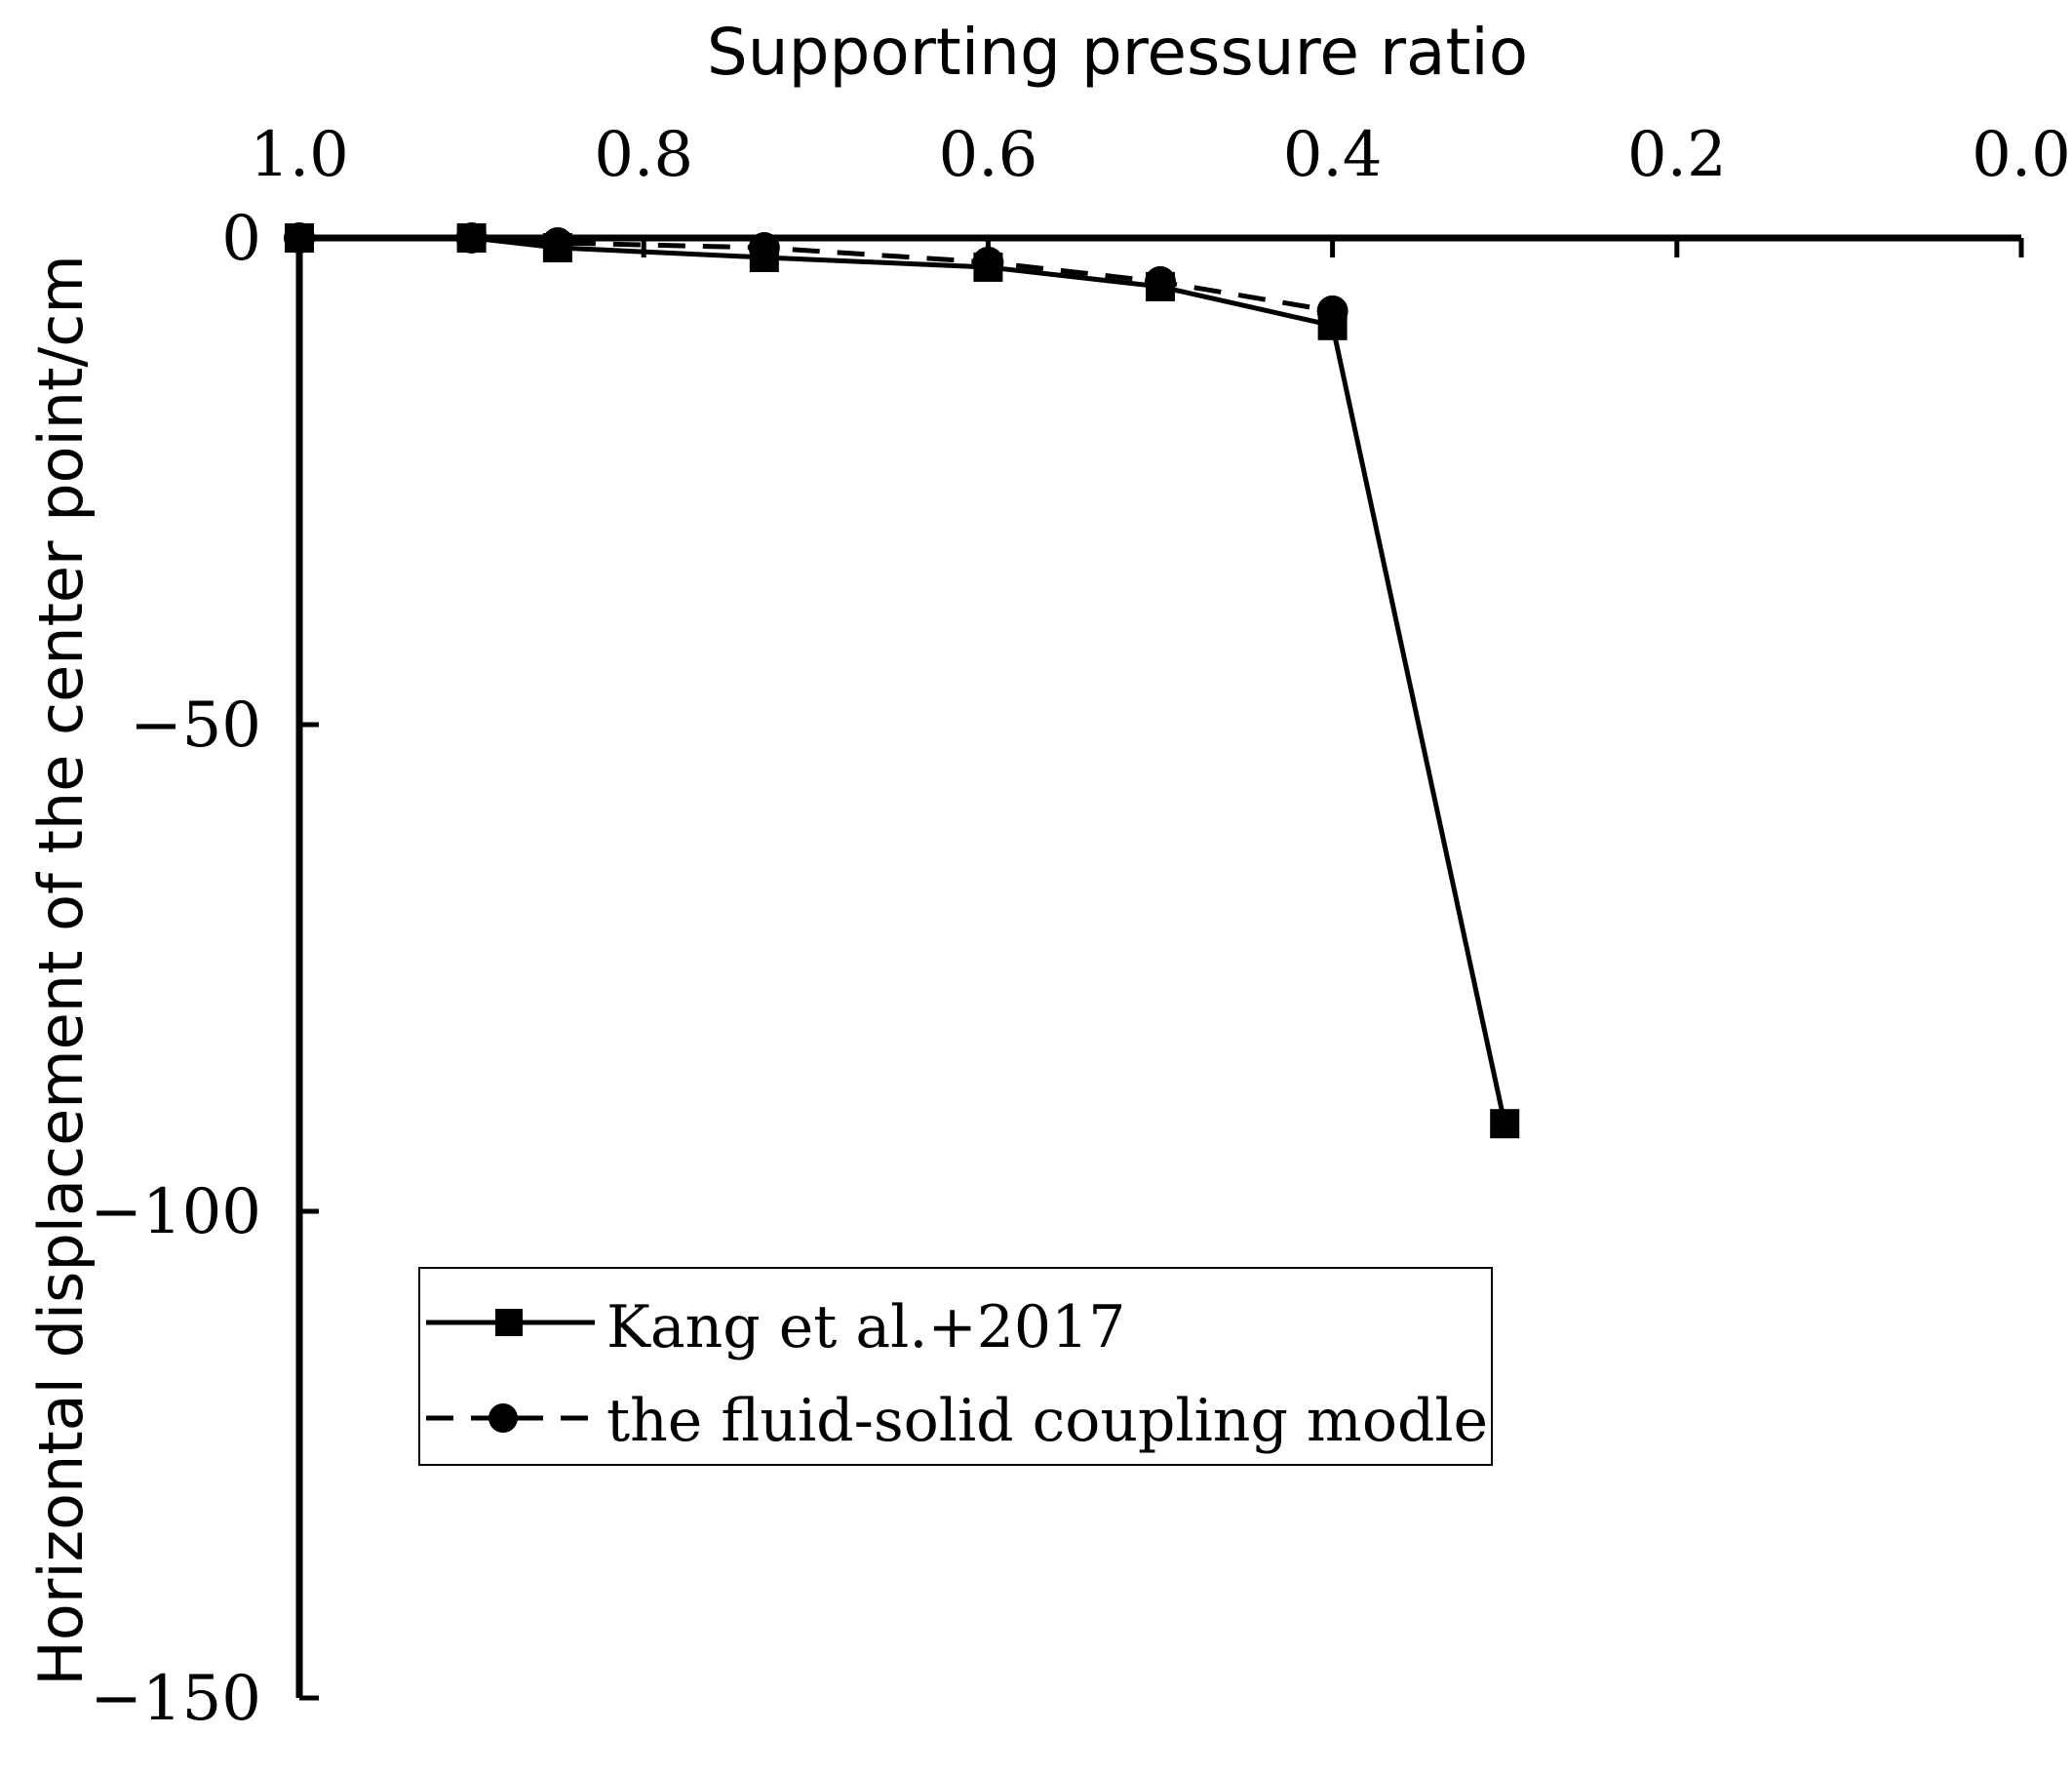 This screenshot has width=2072, height=1775. What do you see at coordinates (1047, 1421) in the screenshot?
I see `legend-label-coupling: the fluid-solid coupling modle` at bounding box center [1047, 1421].